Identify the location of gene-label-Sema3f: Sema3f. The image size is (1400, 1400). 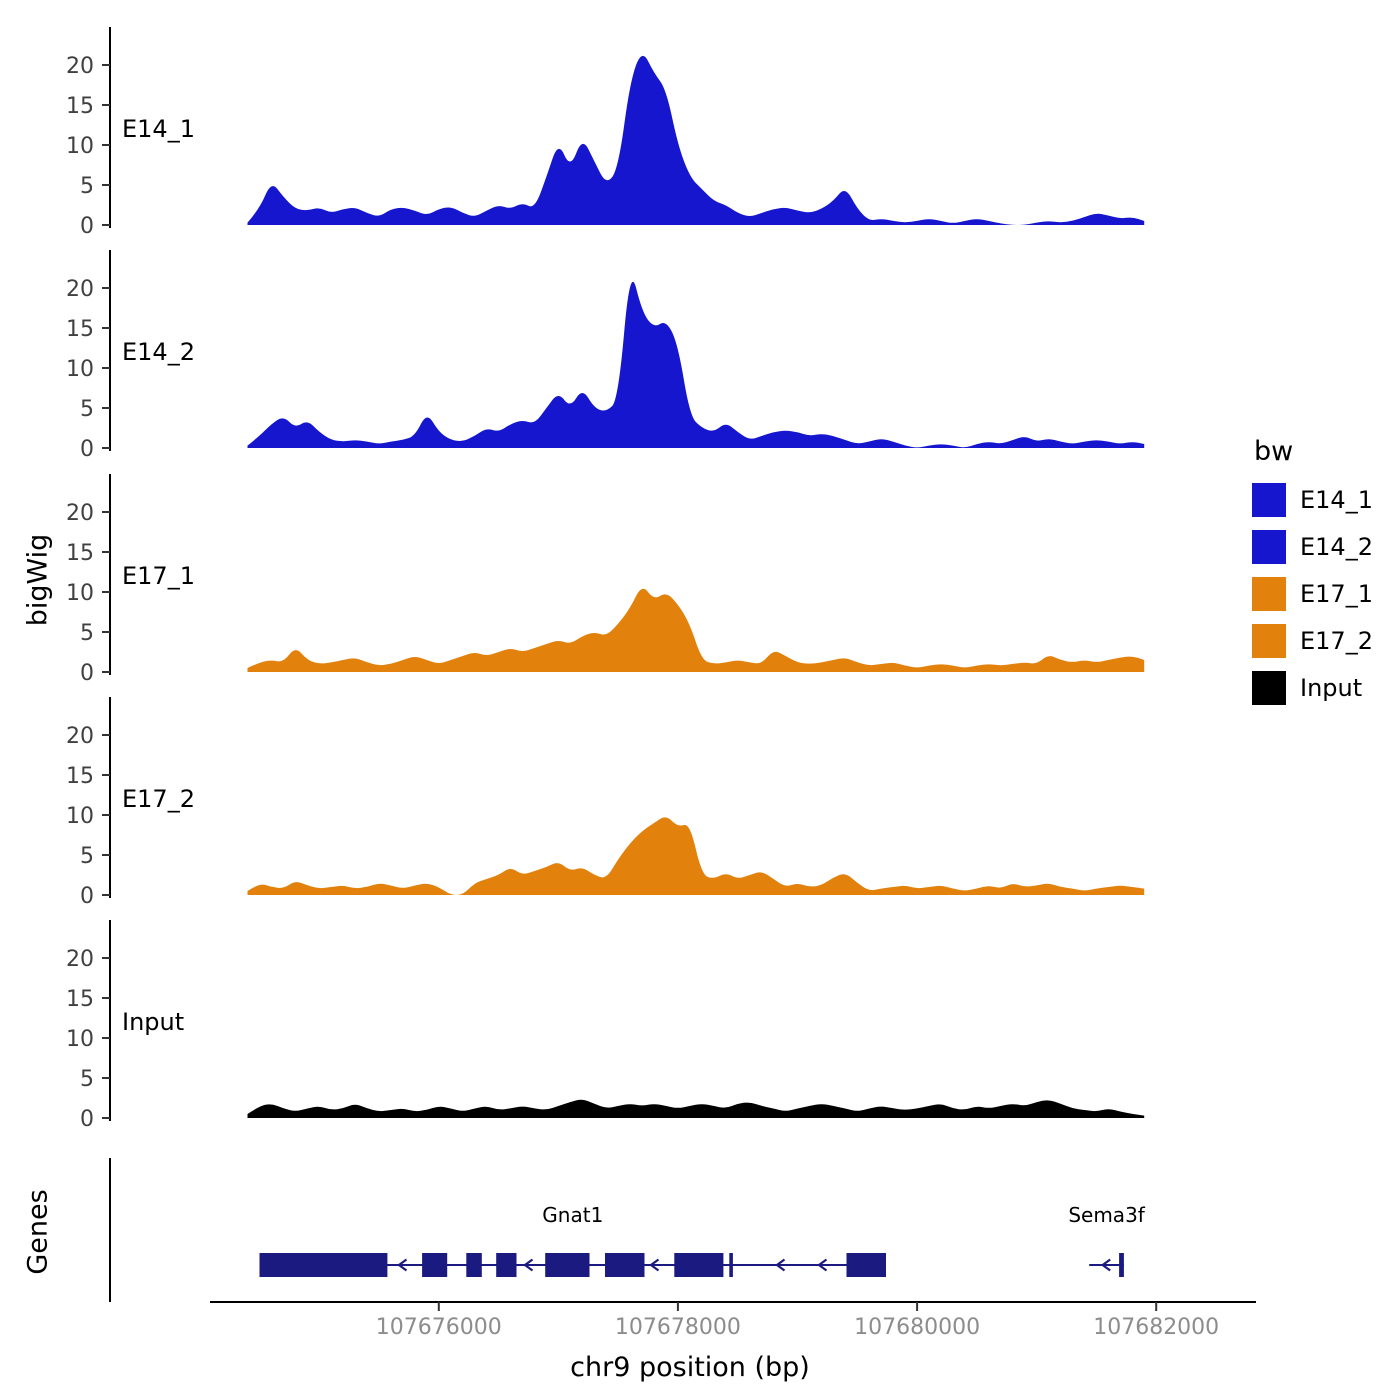
(1106, 1215).